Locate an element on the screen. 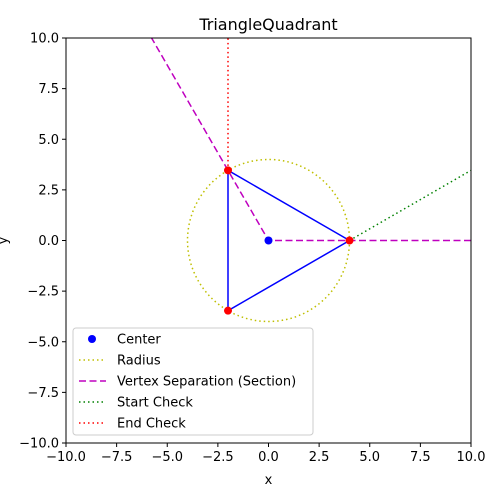  legend-box is located at coordinates (193, 381).